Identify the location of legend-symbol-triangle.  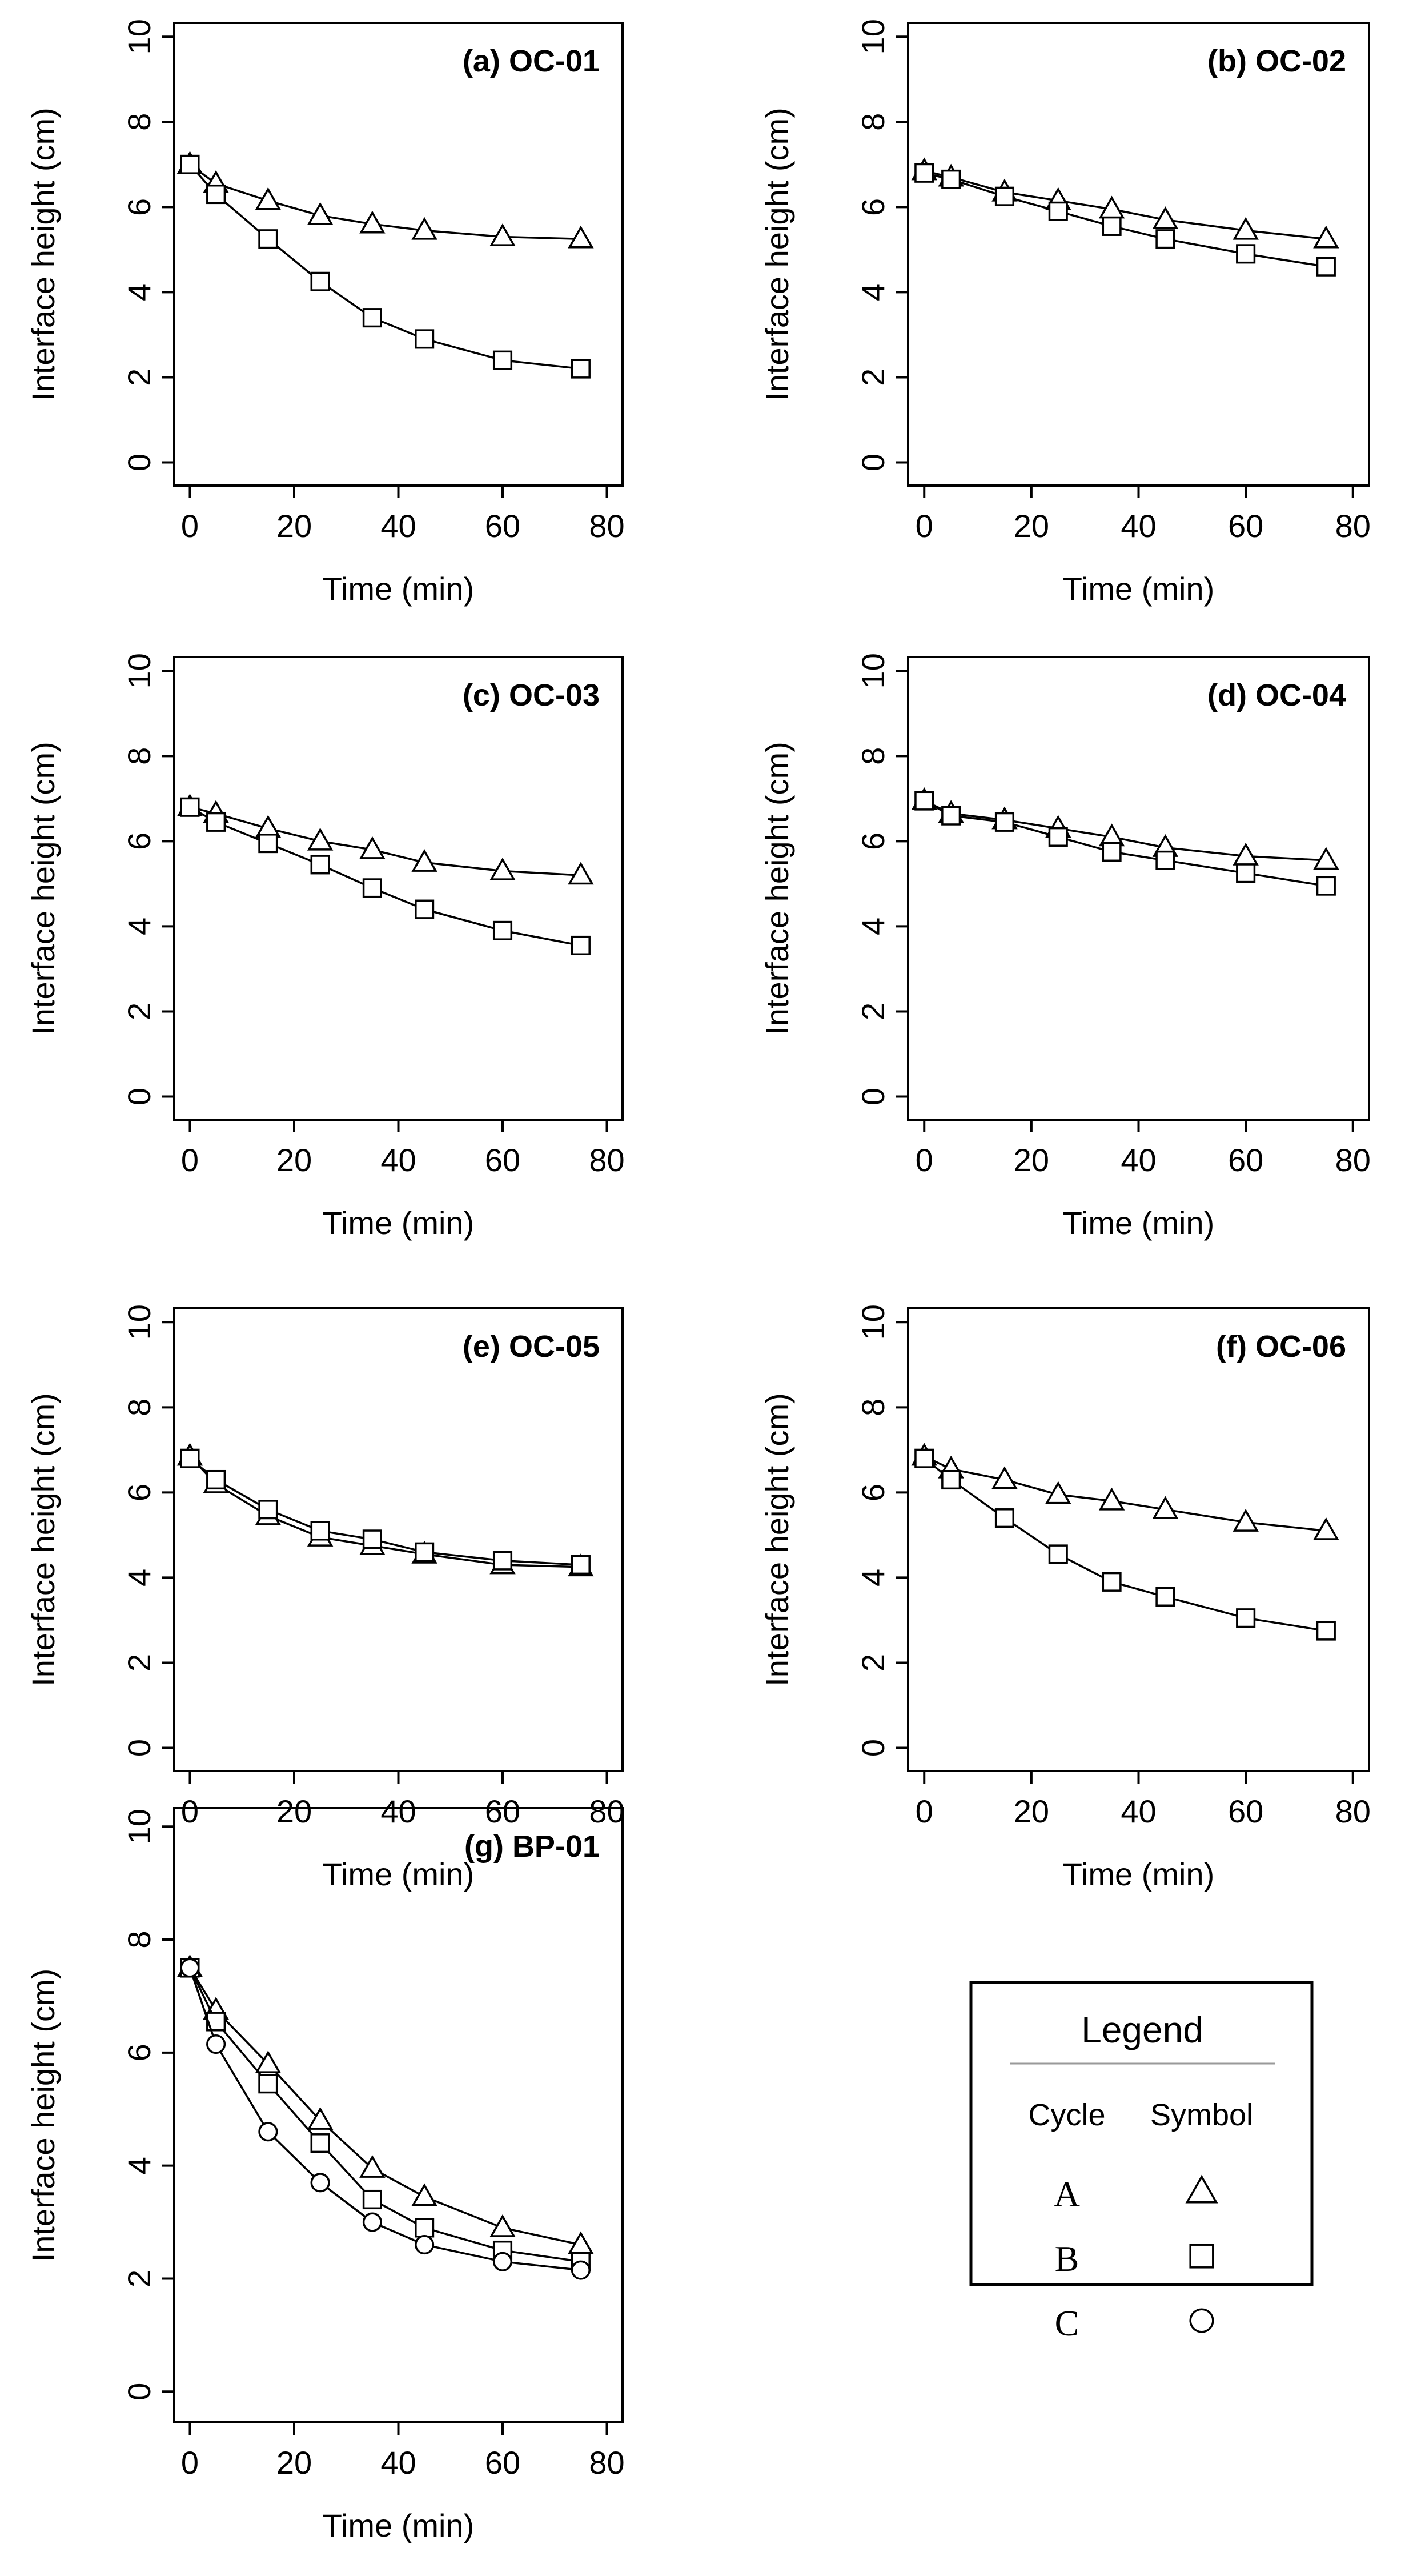
(1201, 2189).